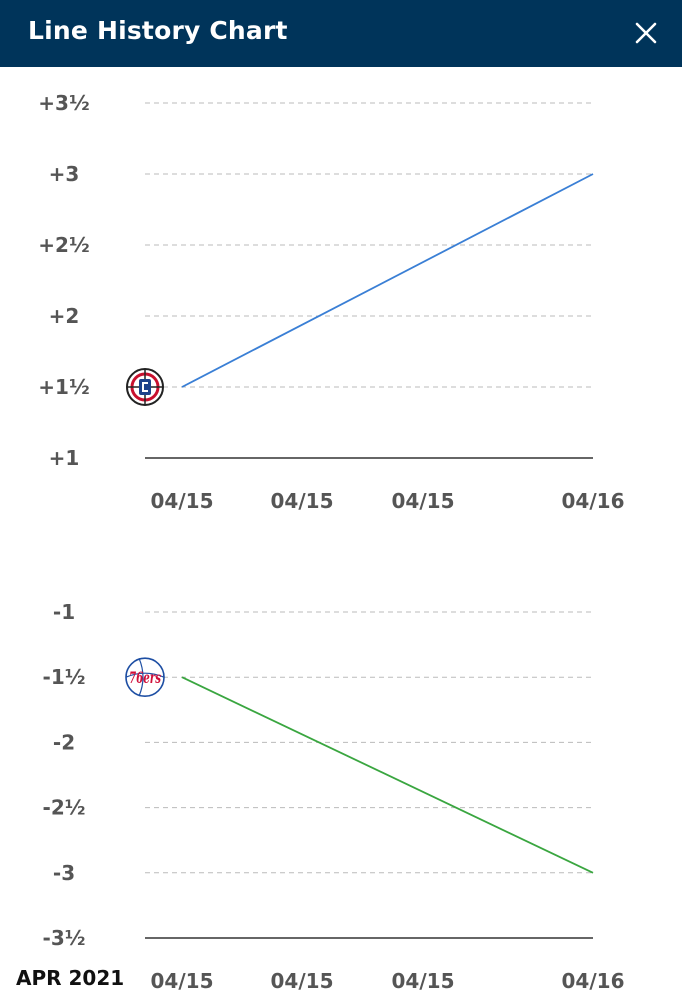 This screenshot has height=1000, width=682. I want to click on sixers-logo-icon: 76ers, so click(145, 677).